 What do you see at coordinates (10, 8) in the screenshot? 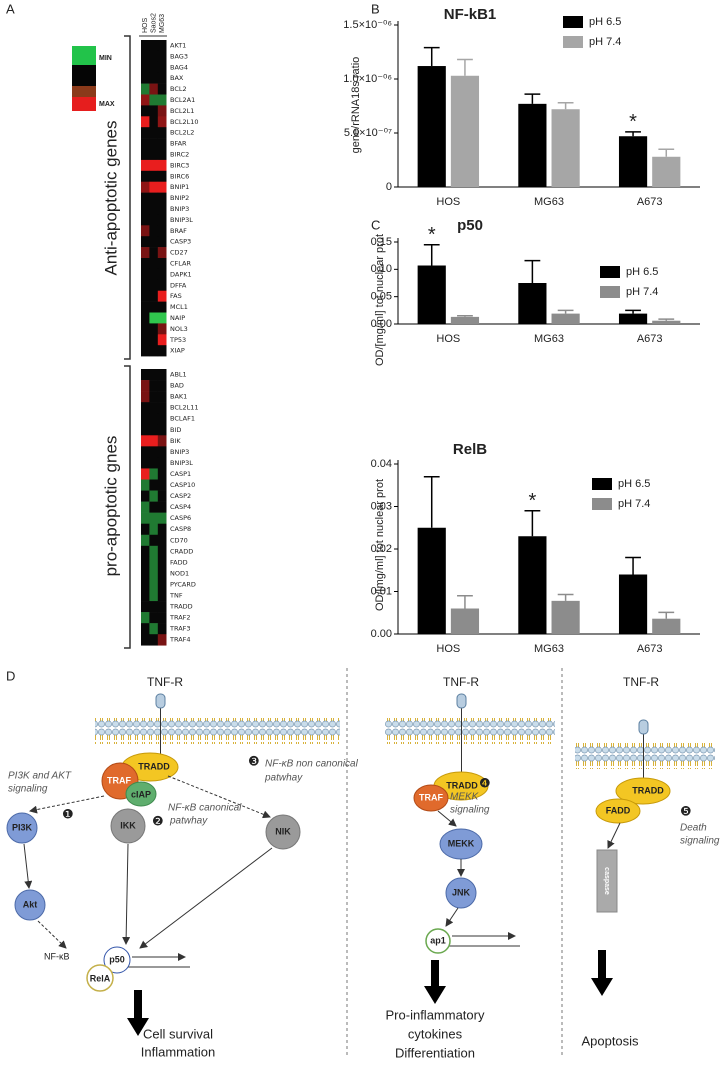
I see `panel-label: A` at bounding box center [10, 8].